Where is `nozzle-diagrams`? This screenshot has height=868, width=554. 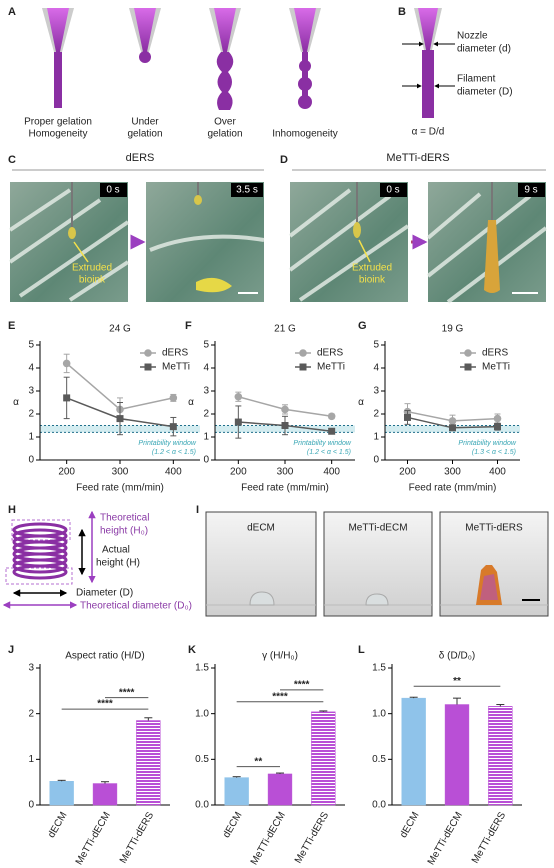 nozzle-diagrams is located at coordinates (181, 59).